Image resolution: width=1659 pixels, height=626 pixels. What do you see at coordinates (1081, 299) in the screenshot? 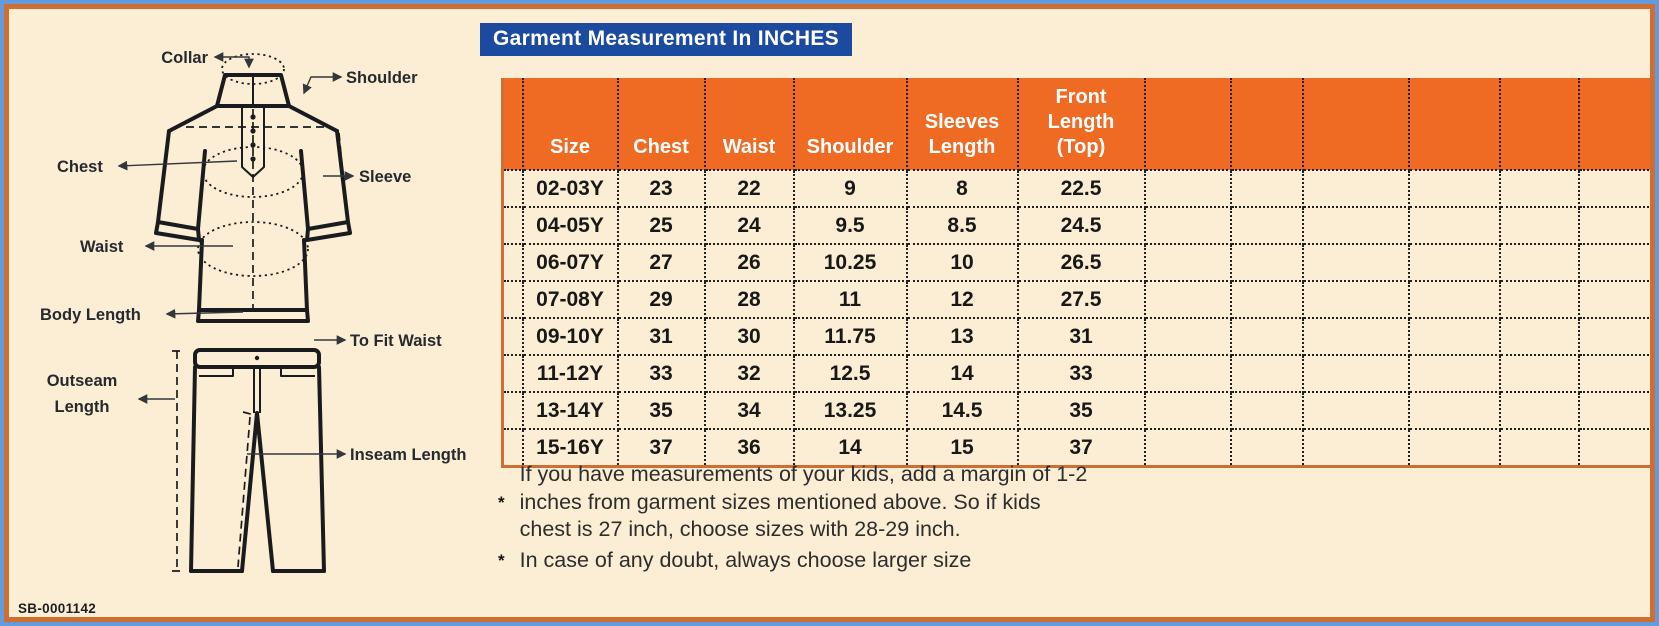
I see `table-cell: 27.5` at bounding box center [1081, 299].